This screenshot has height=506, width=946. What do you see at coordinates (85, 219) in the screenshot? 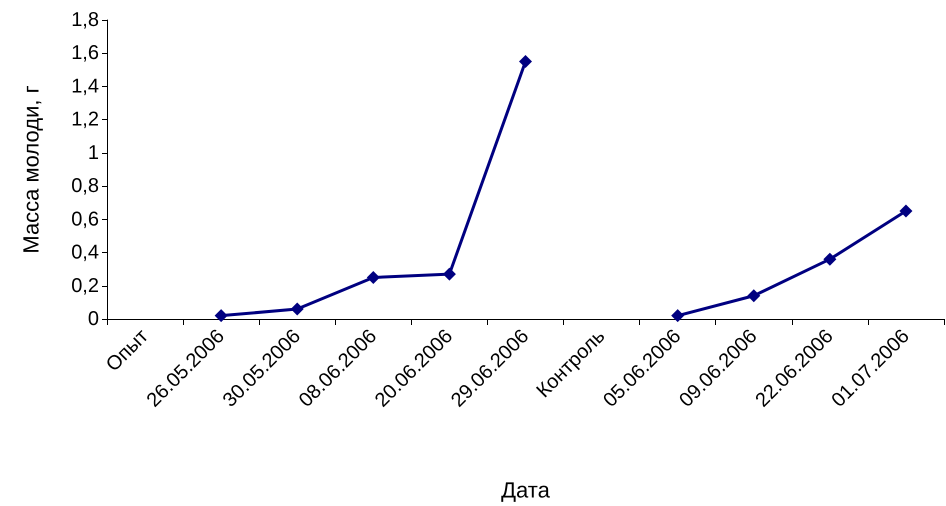
I see `y-tick-label: 0,6` at bounding box center [85, 219].